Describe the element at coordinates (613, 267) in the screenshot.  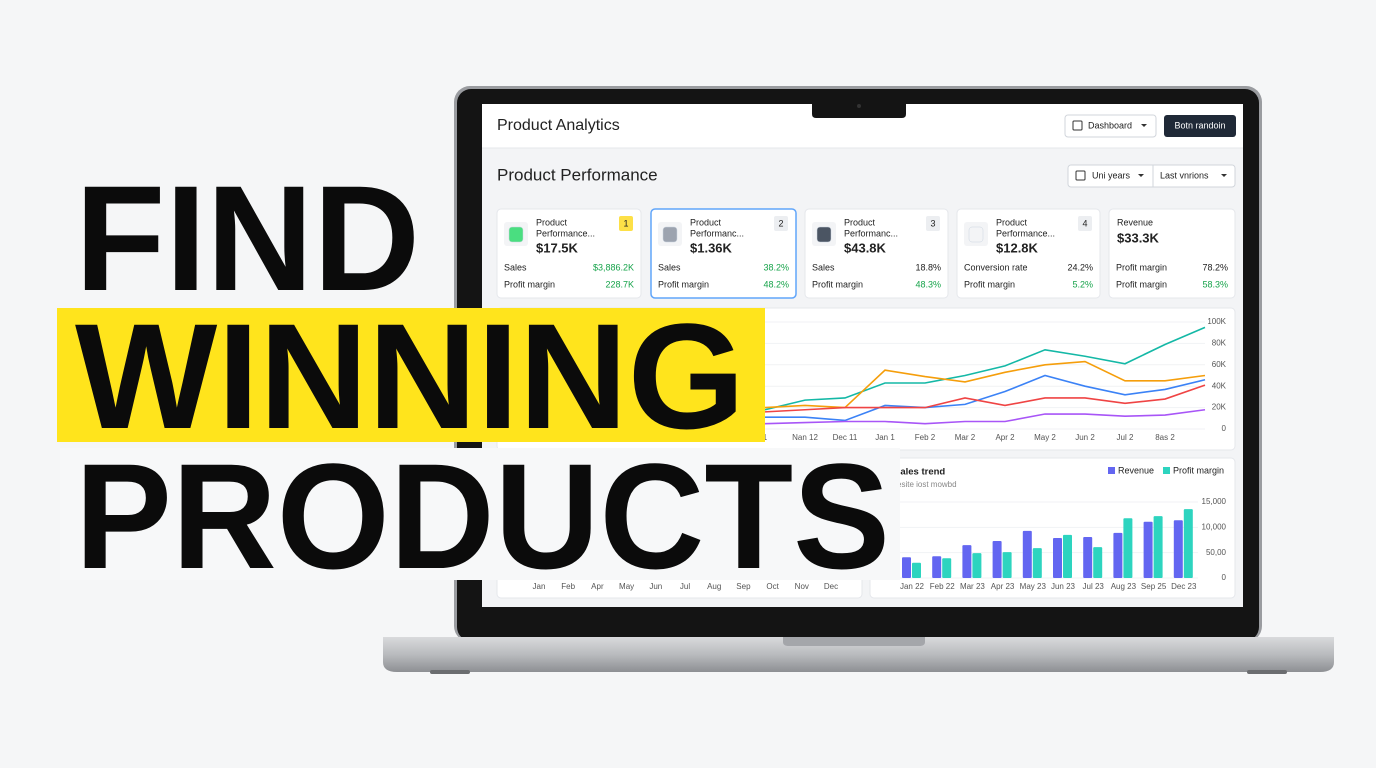
I see `metric-value: $3,886.2K` at that location.